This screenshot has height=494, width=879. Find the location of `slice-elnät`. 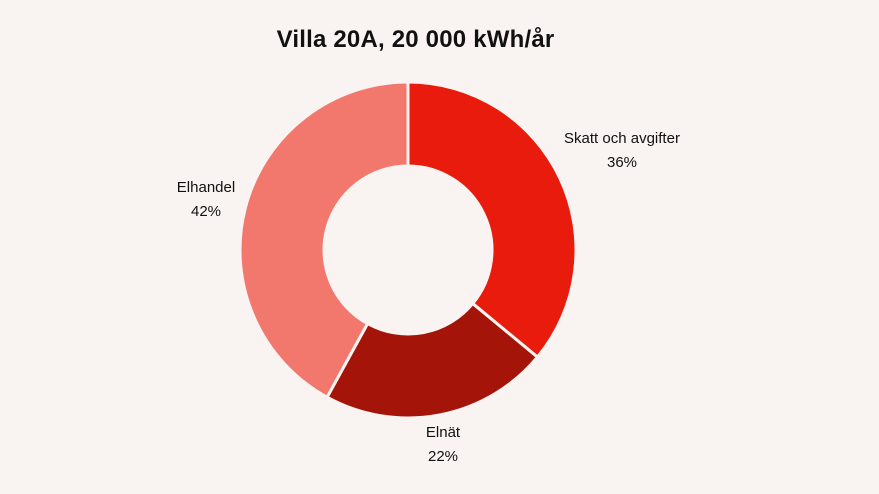

slice-elnät is located at coordinates (432, 360).